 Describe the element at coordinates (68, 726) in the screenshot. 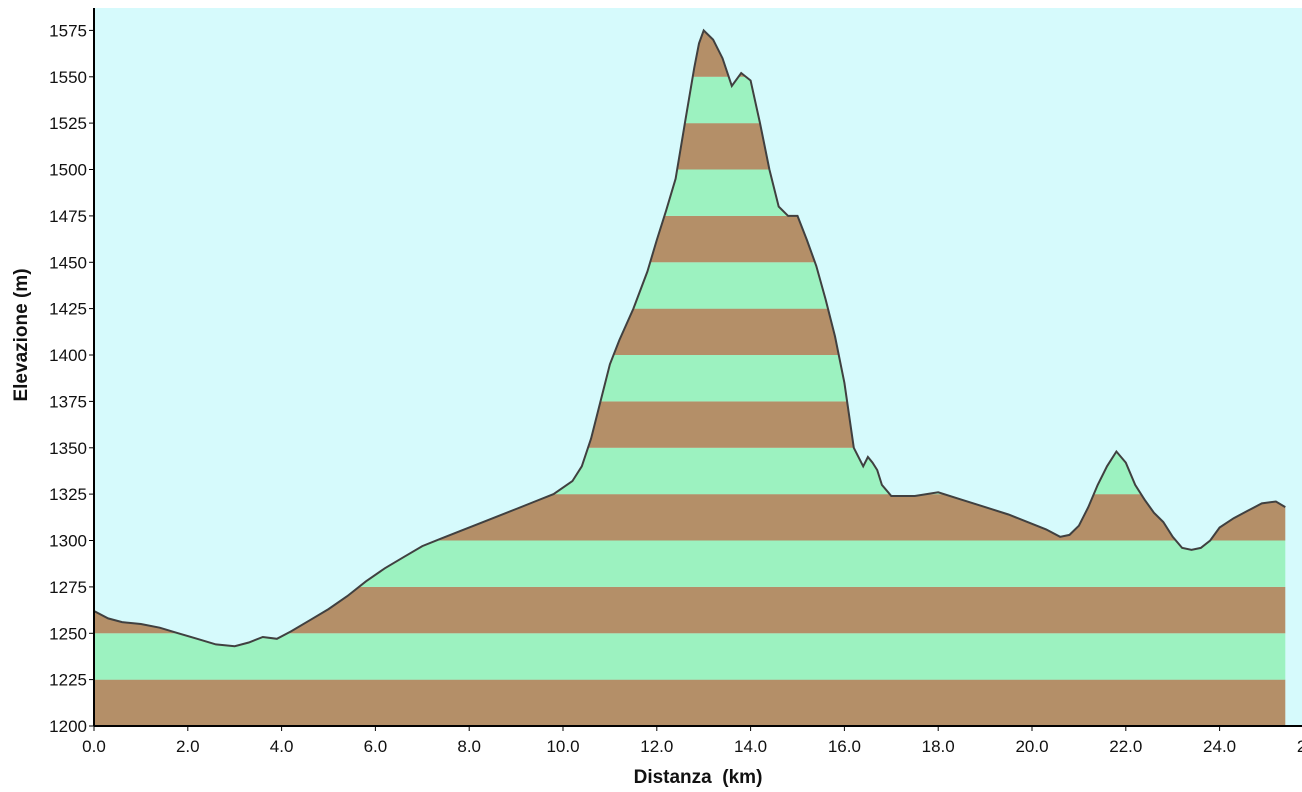

I see `y-tick-label: 1200` at that location.